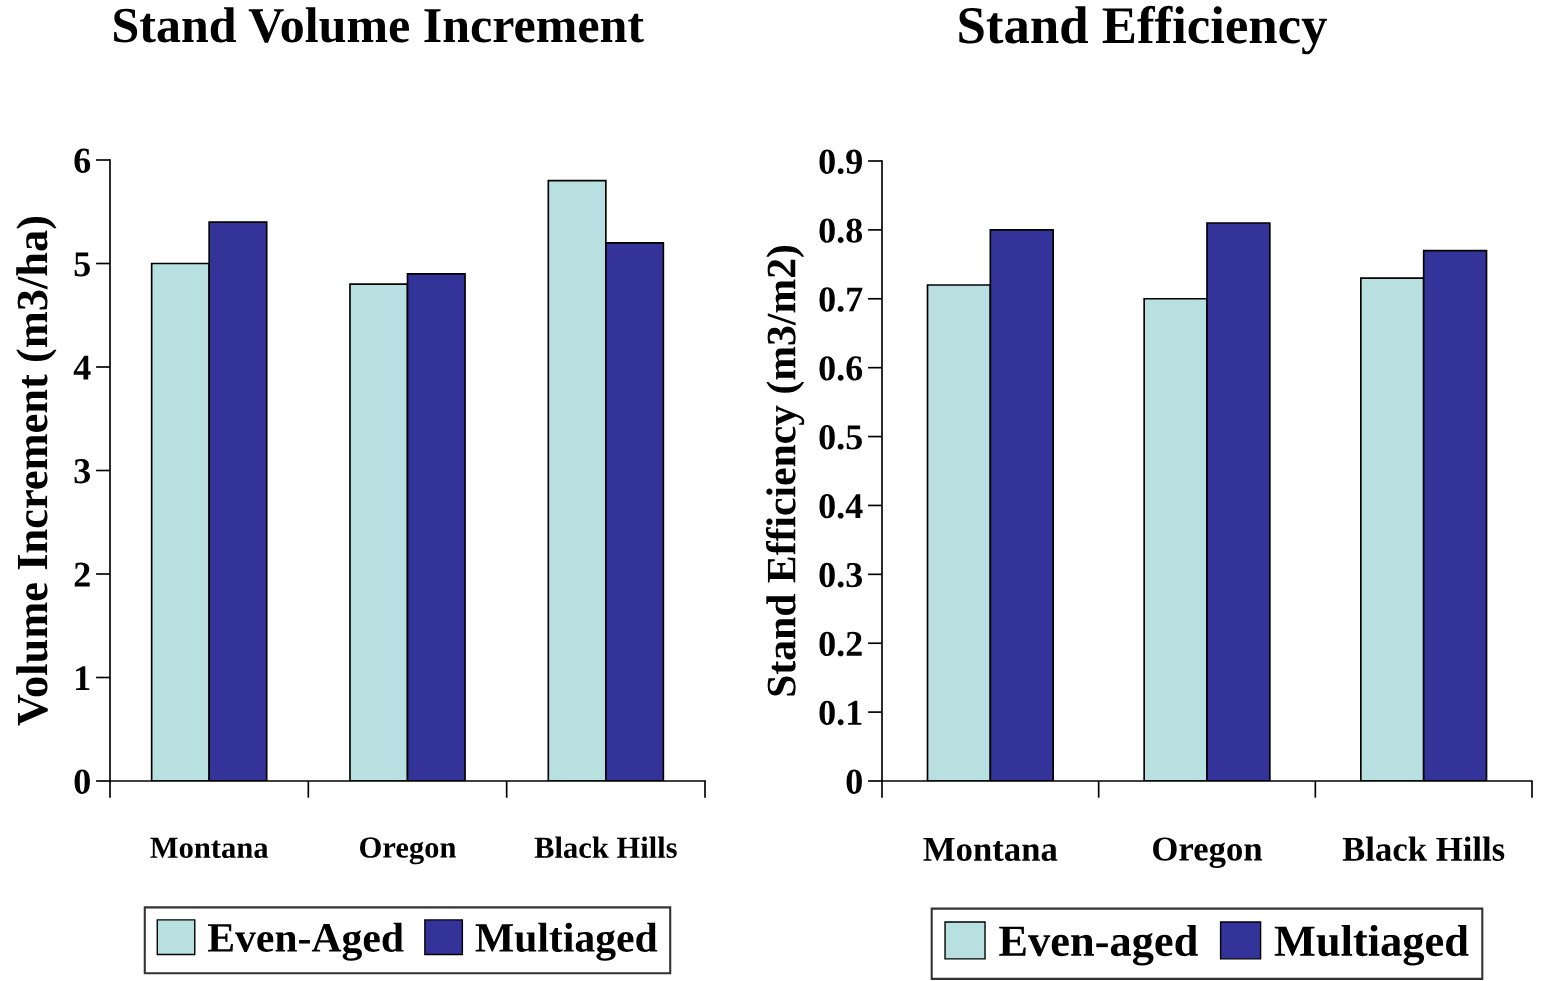 This screenshot has height=981, width=1543. I want to click on chart-title: Stand Volume Increment, so click(379, 25).